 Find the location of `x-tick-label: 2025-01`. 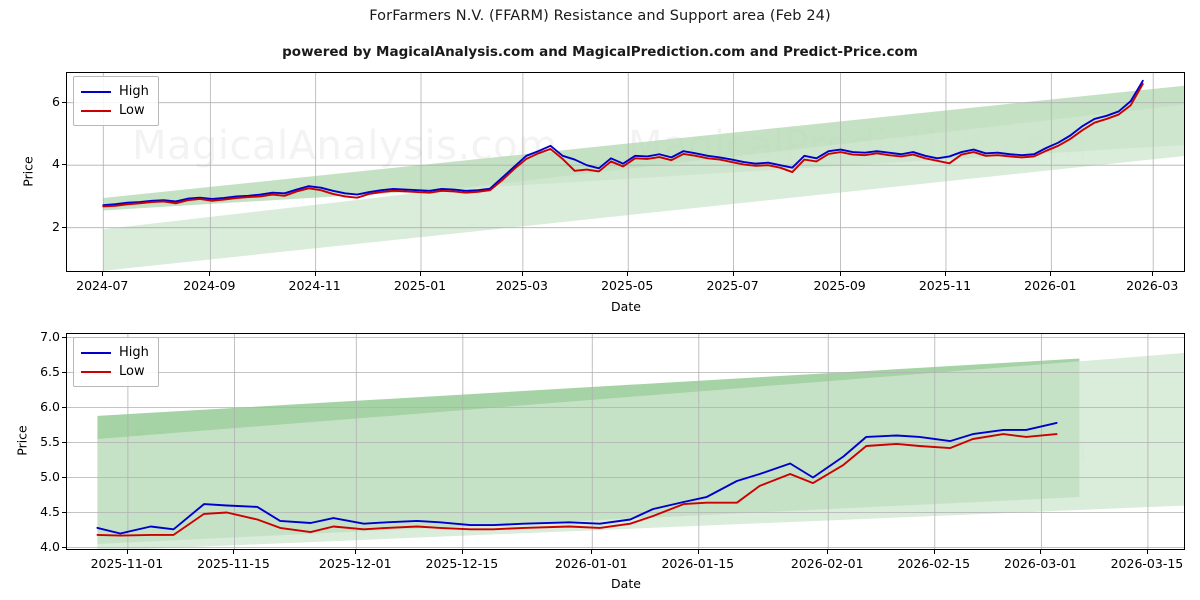

x-tick-label: 2025-01 is located at coordinates (420, 285).